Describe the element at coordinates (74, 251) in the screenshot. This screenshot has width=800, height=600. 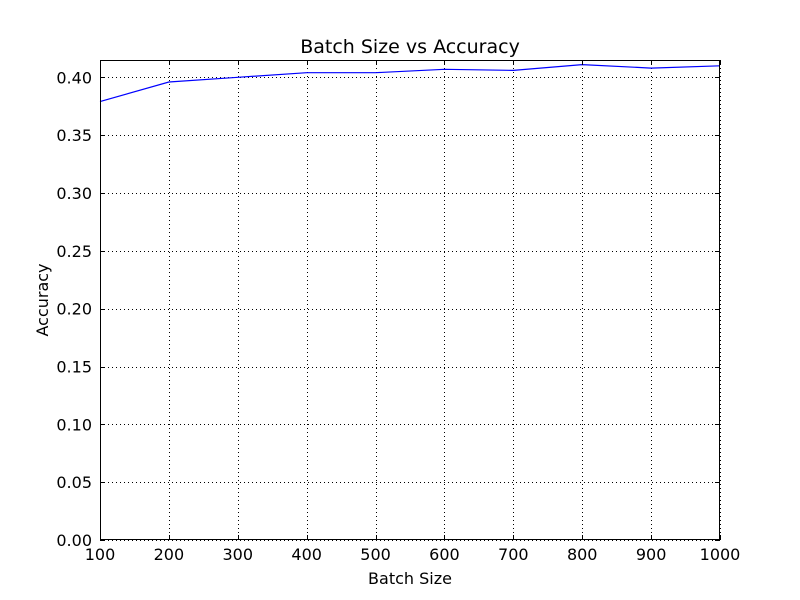
I see `y-tick-label: 0.25` at that location.